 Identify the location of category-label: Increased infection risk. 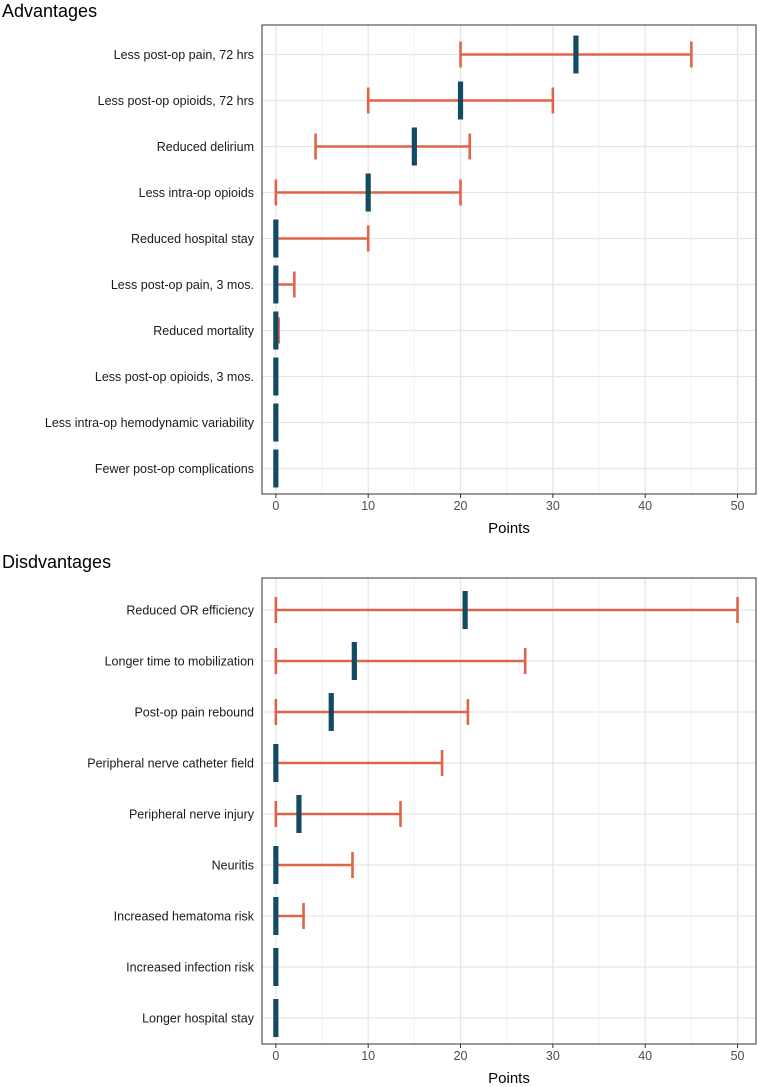
(190, 968).